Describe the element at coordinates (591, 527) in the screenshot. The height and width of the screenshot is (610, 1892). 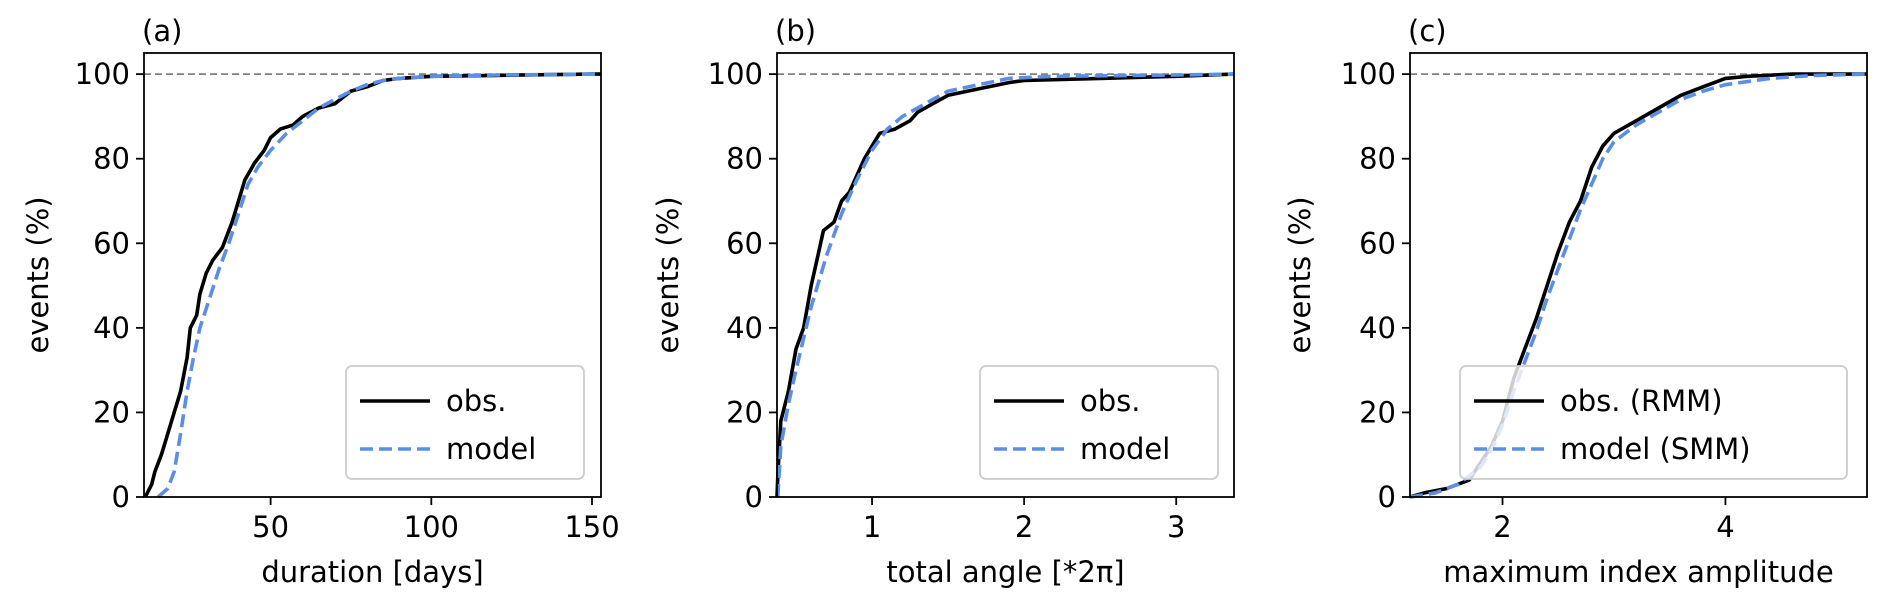
I see `x-tick-label: 150` at that location.